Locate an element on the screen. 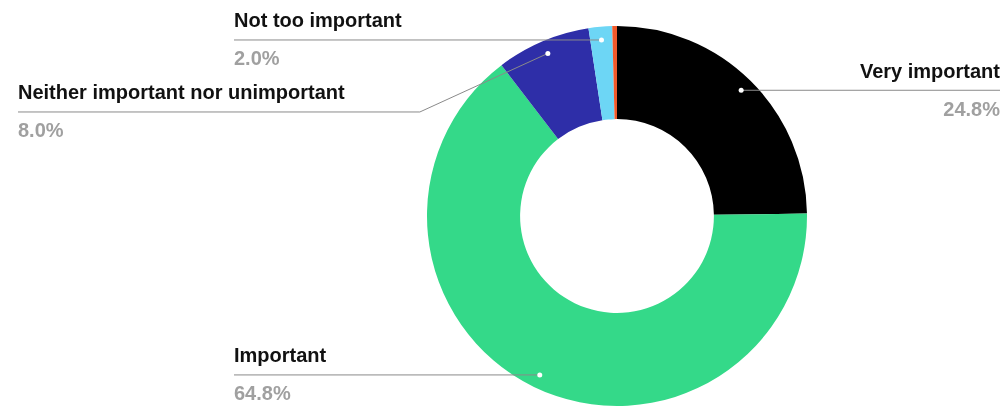 The width and height of the screenshot is (1004, 409). slice-label: Very important is located at coordinates (930, 70).